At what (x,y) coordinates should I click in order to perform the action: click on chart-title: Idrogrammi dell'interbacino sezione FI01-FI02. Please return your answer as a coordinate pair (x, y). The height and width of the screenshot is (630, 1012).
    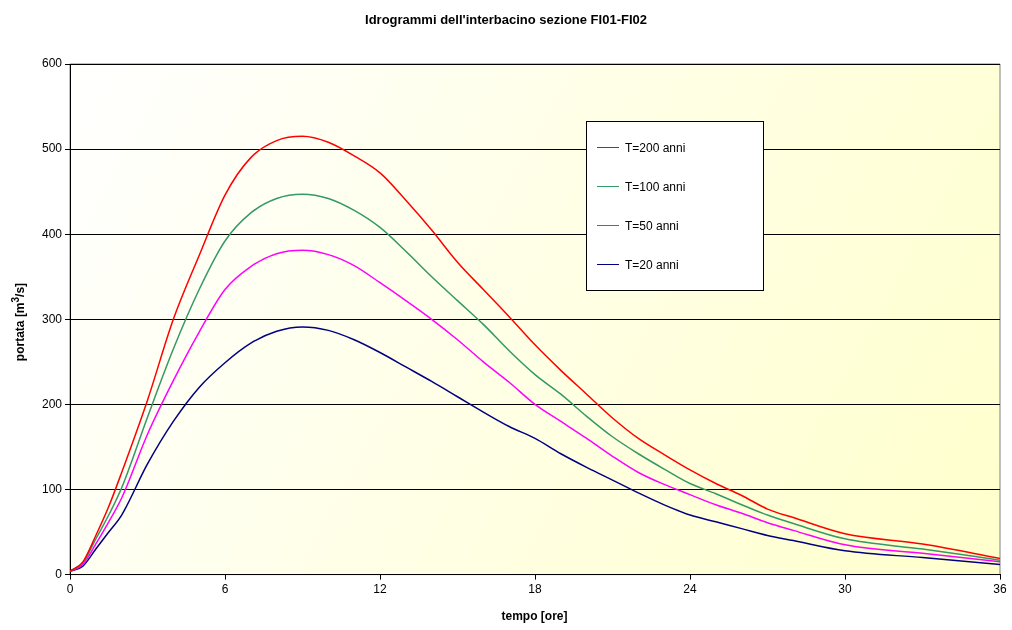
    Looking at the image, I should click on (506, 19).